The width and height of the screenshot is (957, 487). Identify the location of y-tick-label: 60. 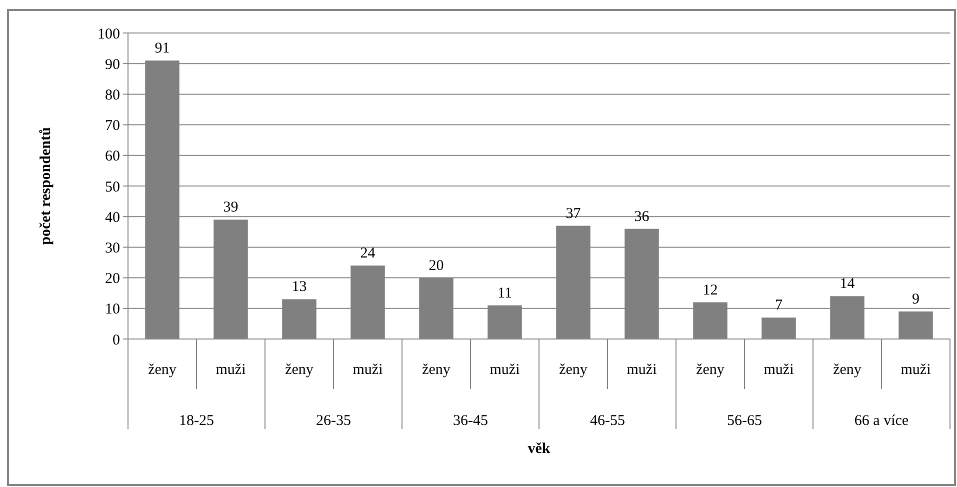
(112, 156).